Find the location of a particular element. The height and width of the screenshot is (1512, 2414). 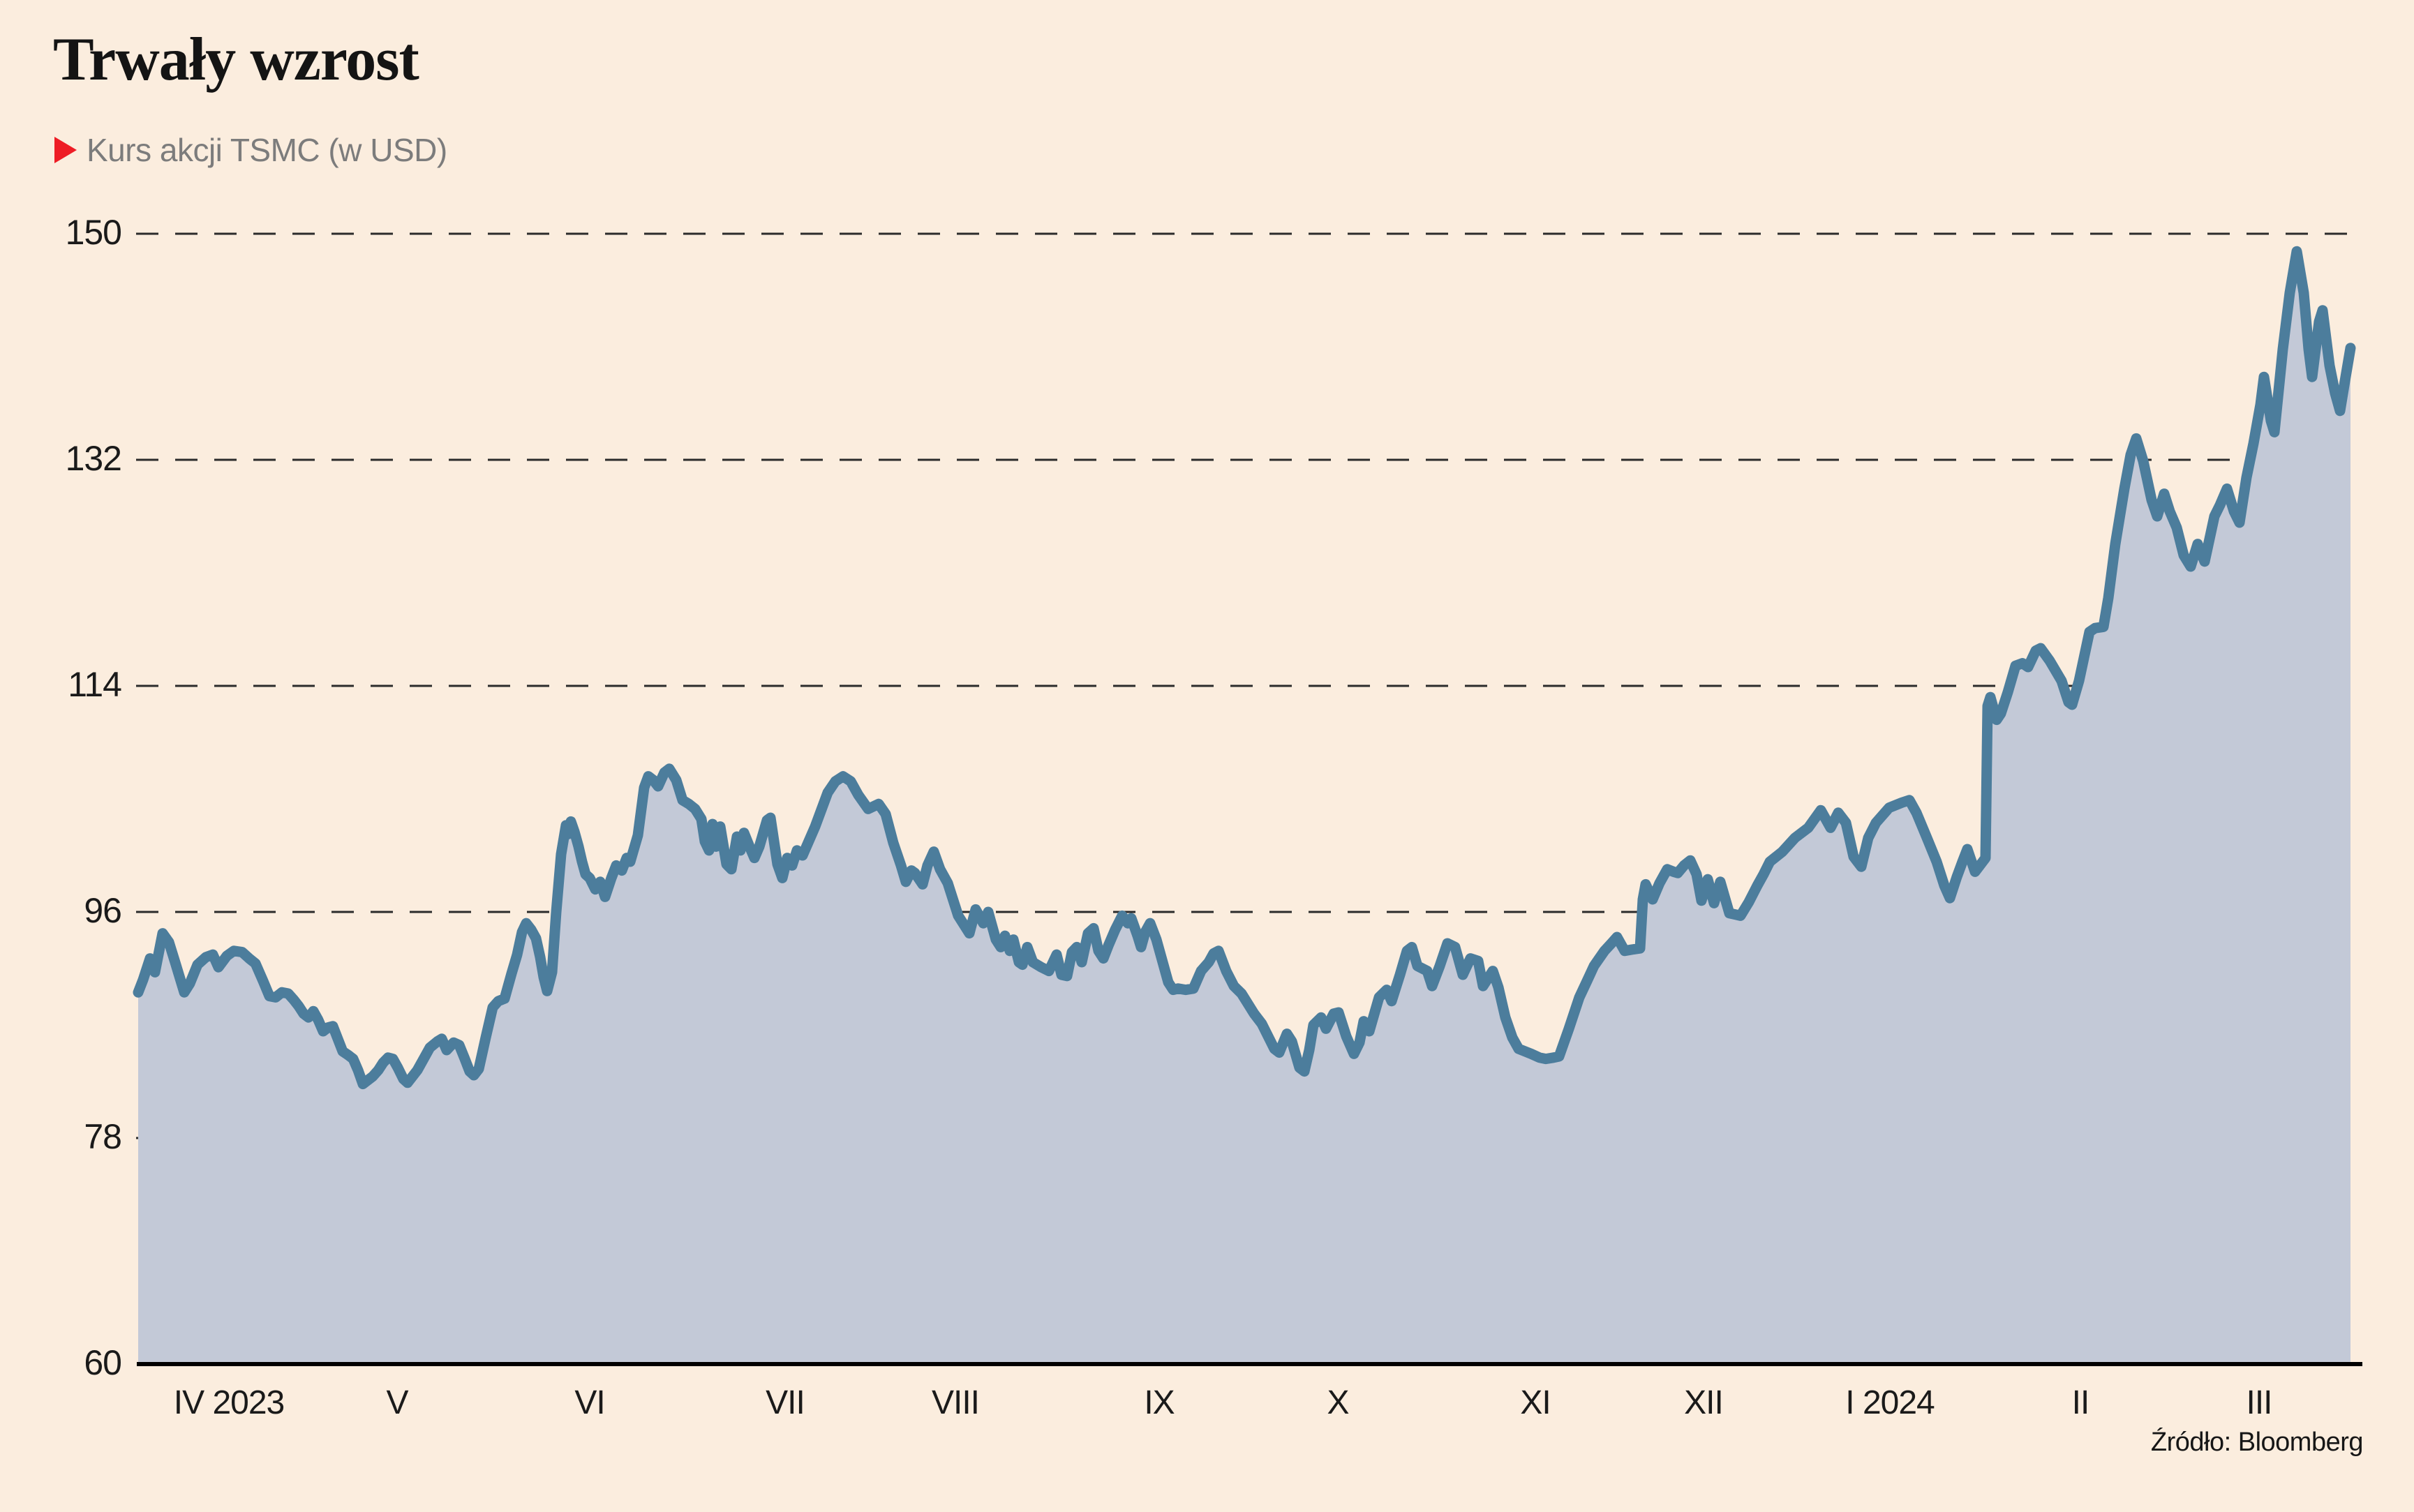

y-tick-label: 132 is located at coordinates (94, 458).